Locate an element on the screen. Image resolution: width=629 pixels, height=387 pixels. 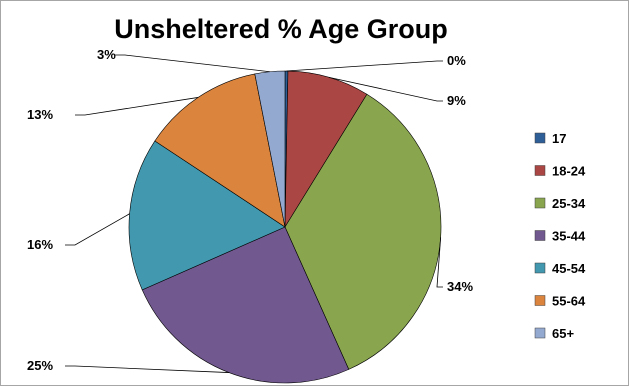
data-label-35-44: 25% is located at coordinates (40, 365).